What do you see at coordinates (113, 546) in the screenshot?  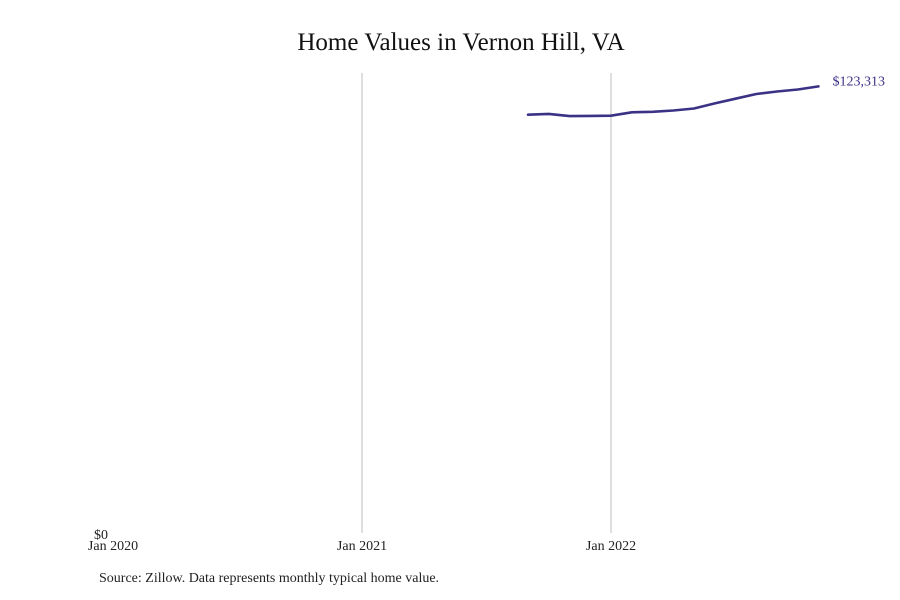 I see `x-tick-label: Jan 2020` at bounding box center [113, 546].